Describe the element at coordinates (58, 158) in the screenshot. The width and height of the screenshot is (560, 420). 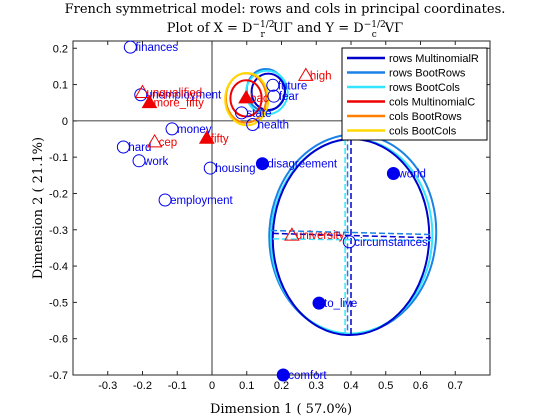
I see `y-tick-label: -0.1` at that location.